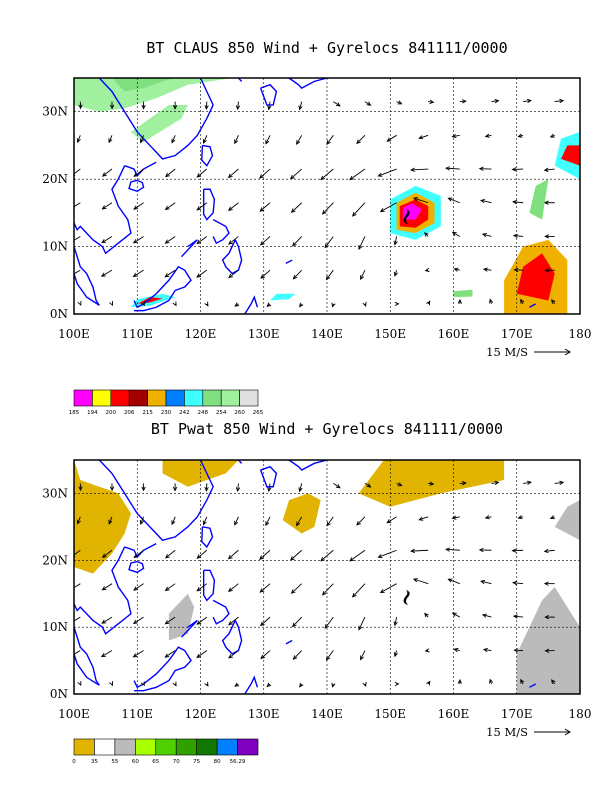 Image resolution: width=612 pixels, height=792 pixels. What do you see at coordinates (517, 334) in the screenshot?
I see `lon-label: 170E` at bounding box center [517, 334].